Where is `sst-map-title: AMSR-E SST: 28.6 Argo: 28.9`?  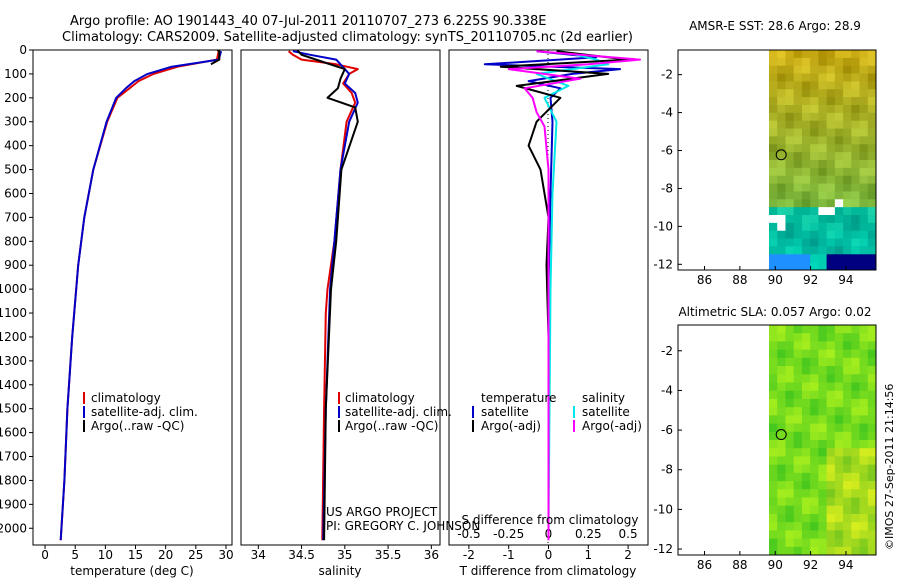
sst-map-title: AMSR-E SST: 28.6 Argo: 28.9 is located at coordinates (775, 26).